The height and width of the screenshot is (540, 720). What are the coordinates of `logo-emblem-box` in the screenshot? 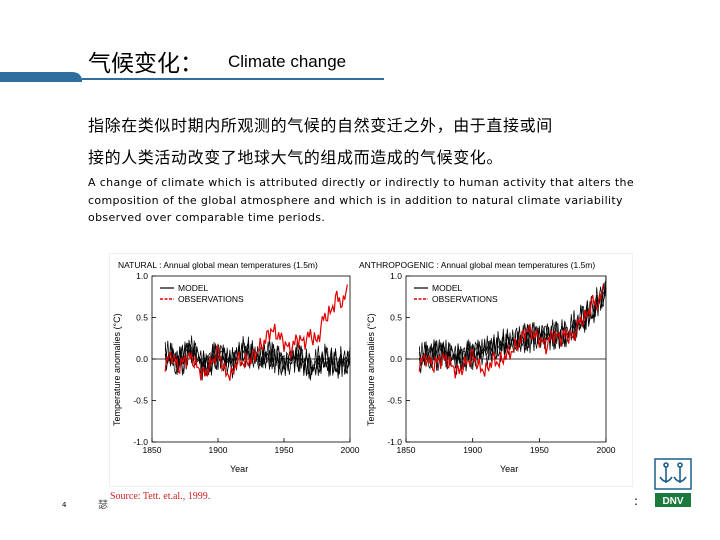 It's located at (673, 474).